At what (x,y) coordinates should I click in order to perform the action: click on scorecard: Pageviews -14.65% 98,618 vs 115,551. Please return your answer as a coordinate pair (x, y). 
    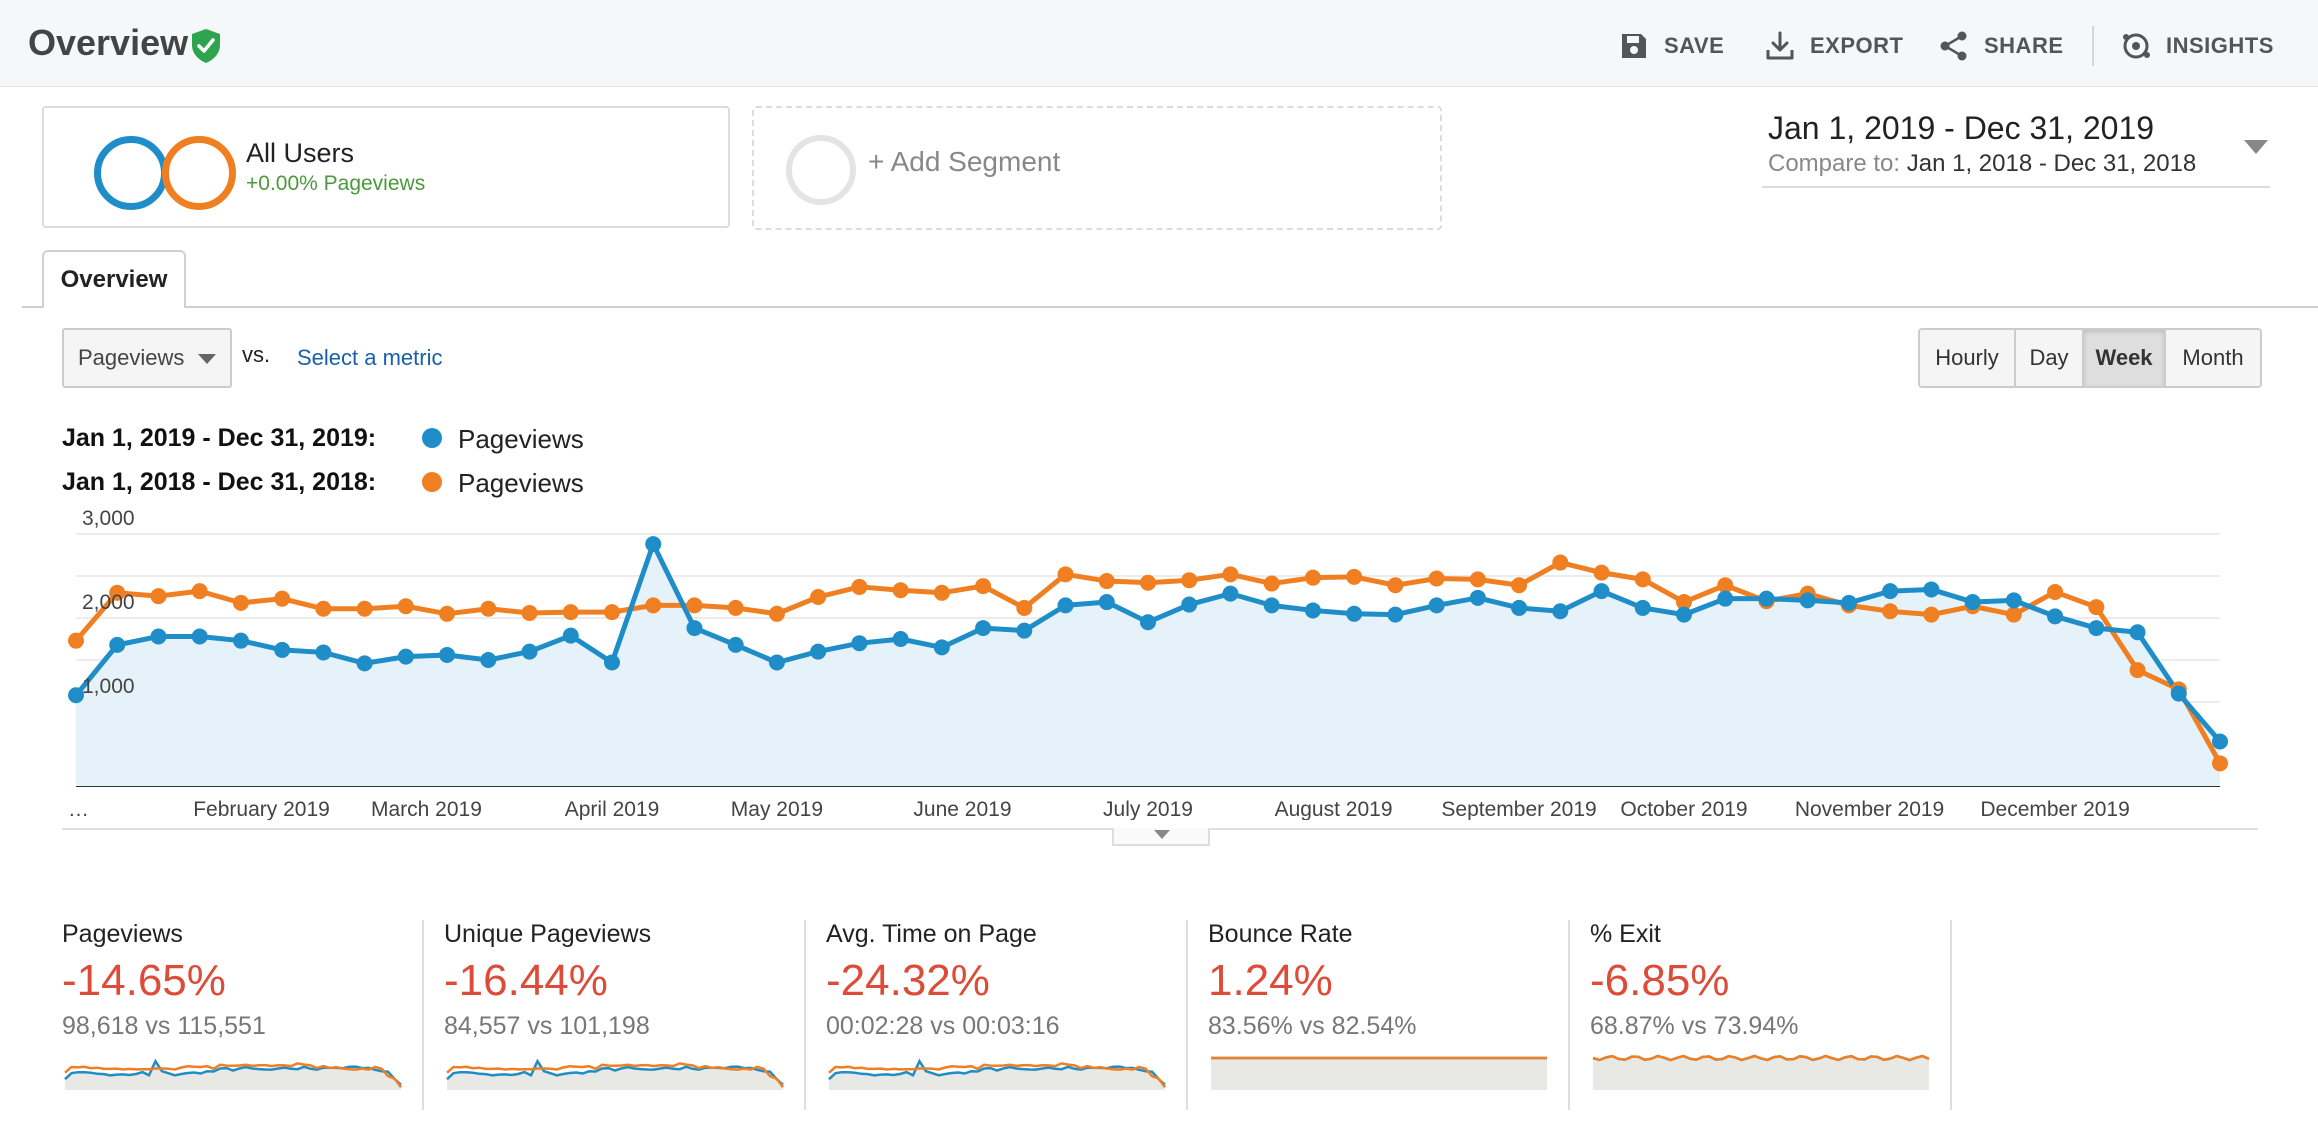
    Looking at the image, I should click on (252, 1015).